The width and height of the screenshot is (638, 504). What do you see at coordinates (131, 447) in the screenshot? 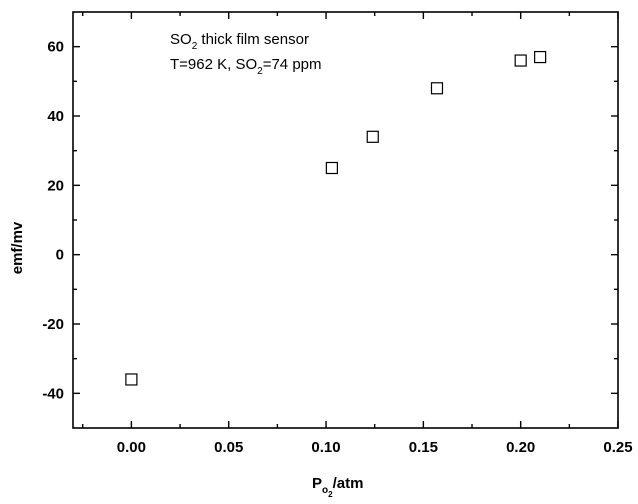
I see `x-tick-label: 0.00` at bounding box center [131, 447].